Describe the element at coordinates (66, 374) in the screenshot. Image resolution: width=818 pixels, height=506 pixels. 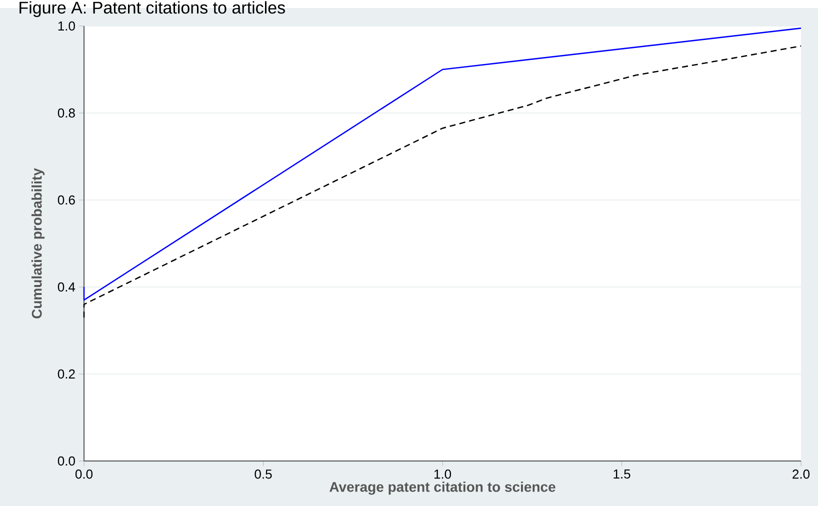
I see `y-tick-label: 0.2` at that location.